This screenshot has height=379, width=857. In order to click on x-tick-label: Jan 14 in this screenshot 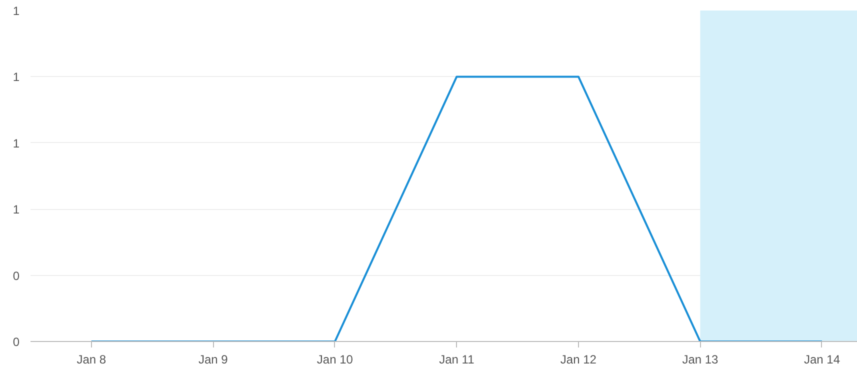, I will do `click(822, 359)`.